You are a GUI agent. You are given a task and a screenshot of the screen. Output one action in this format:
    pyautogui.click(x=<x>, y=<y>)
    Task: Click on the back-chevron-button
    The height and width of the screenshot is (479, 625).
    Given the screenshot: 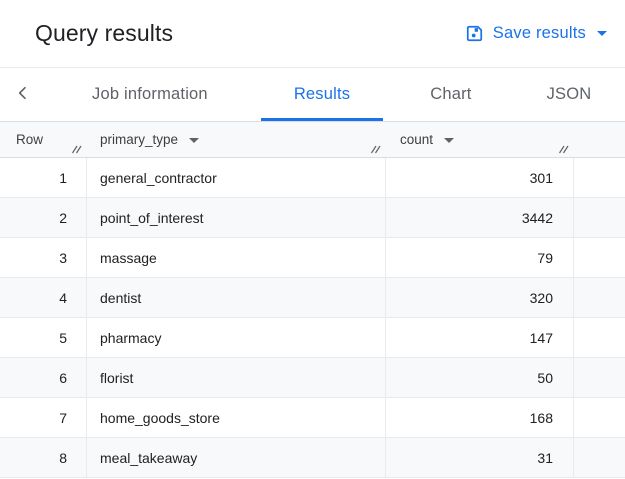 What is the action you would take?
    pyautogui.click(x=23, y=94)
    